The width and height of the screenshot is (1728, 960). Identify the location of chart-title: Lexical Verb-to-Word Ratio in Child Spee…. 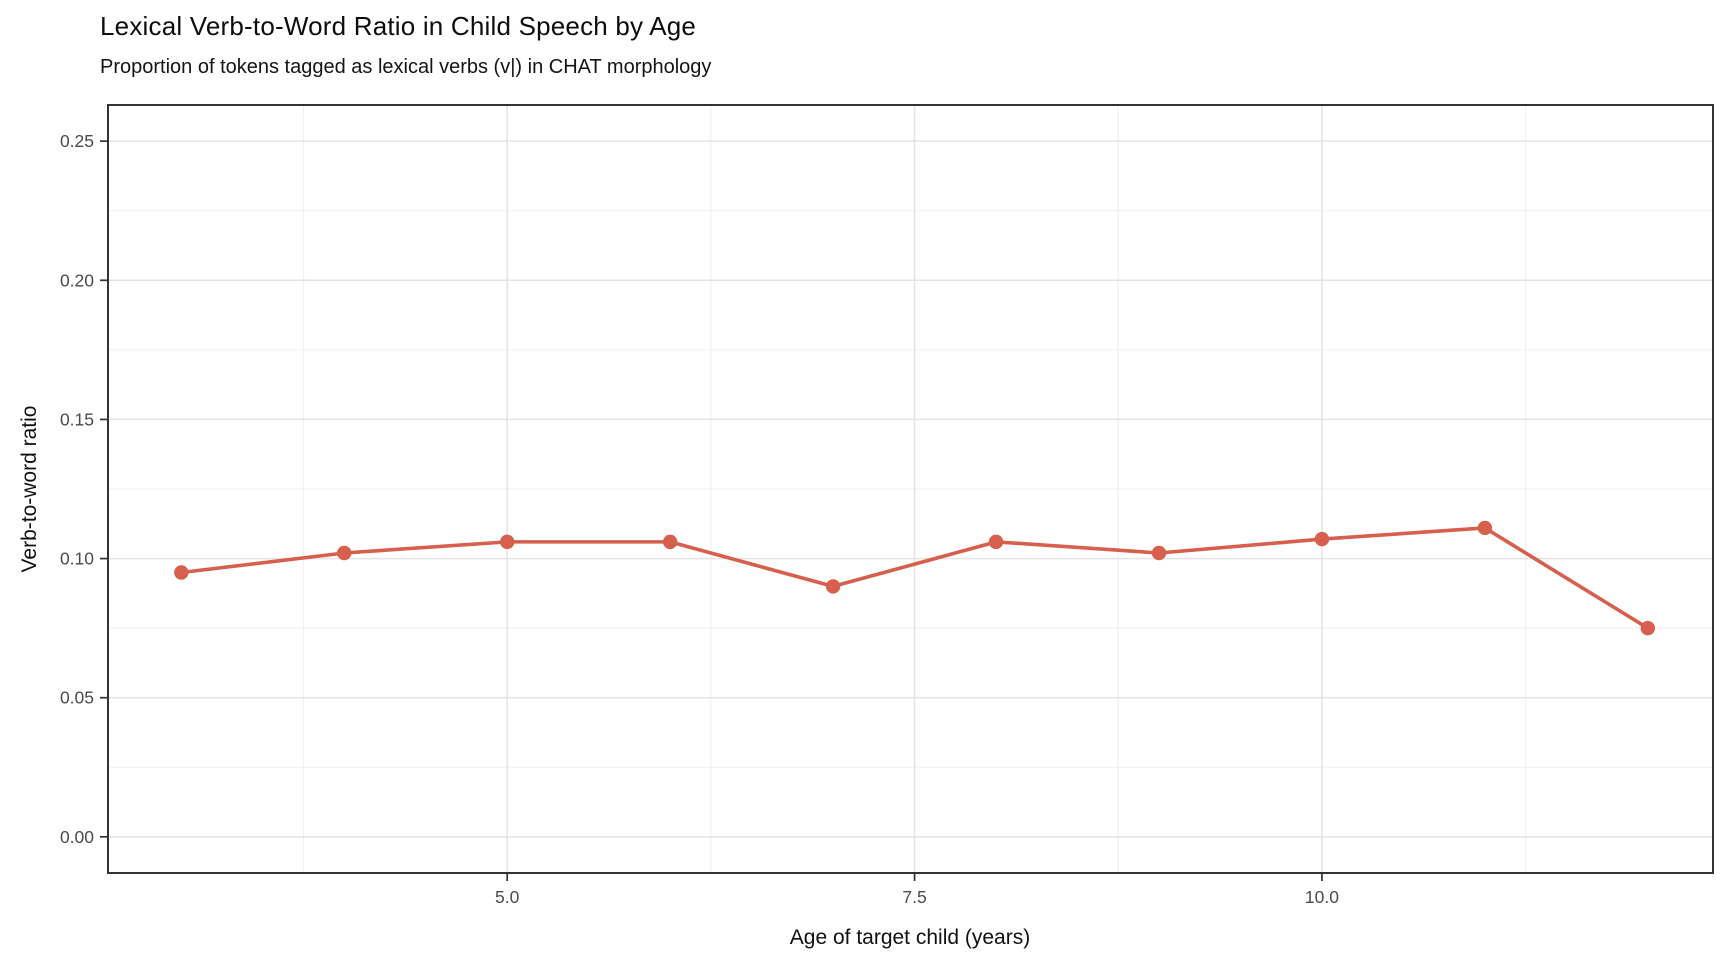
(398, 26).